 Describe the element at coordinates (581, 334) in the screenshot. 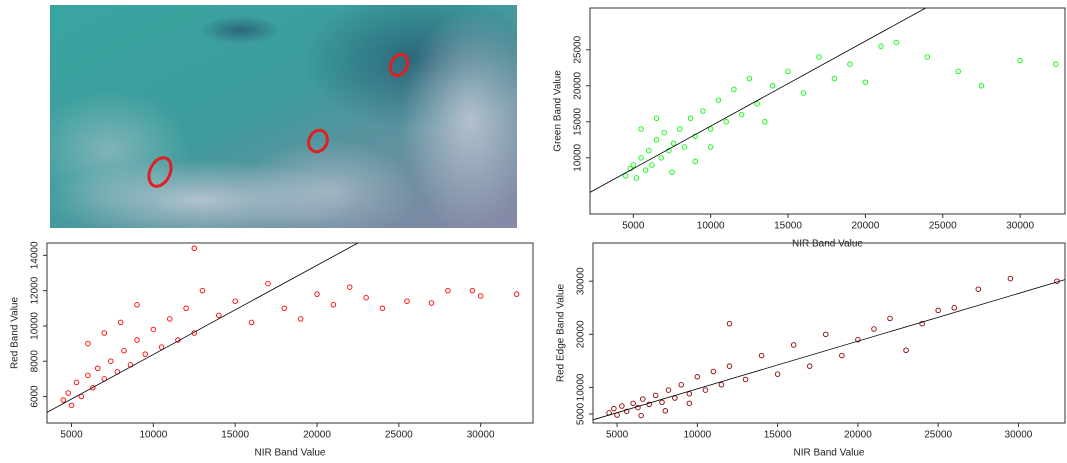

I see `y-tick-label: 20000` at that location.